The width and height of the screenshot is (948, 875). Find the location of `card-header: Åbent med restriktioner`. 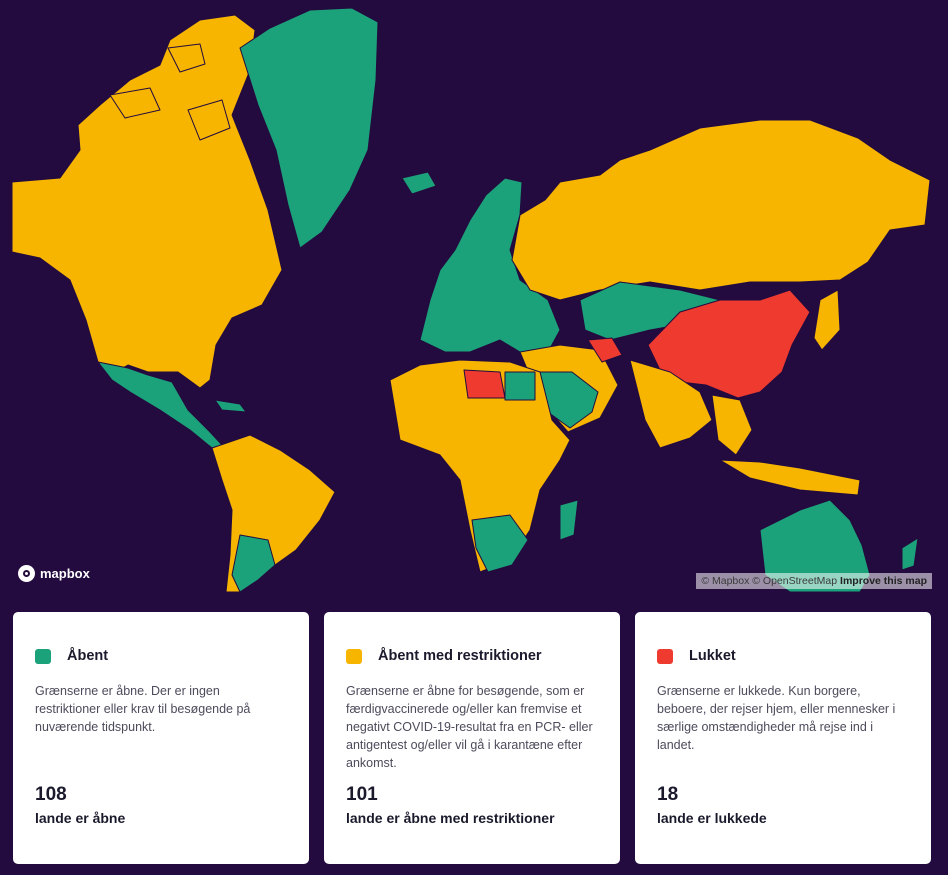

card-header: Åbent med restriktioner is located at coordinates (472, 656).